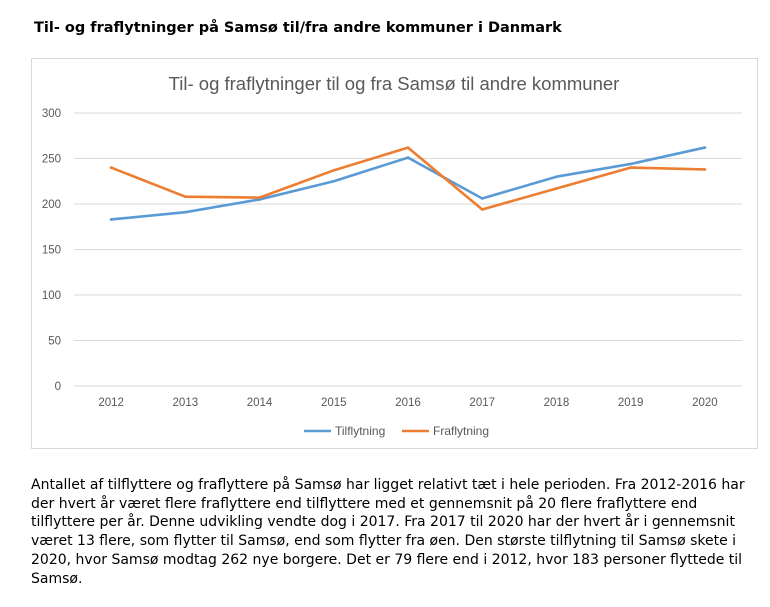  I want to click on x-tick-label: 2014, so click(260, 403).